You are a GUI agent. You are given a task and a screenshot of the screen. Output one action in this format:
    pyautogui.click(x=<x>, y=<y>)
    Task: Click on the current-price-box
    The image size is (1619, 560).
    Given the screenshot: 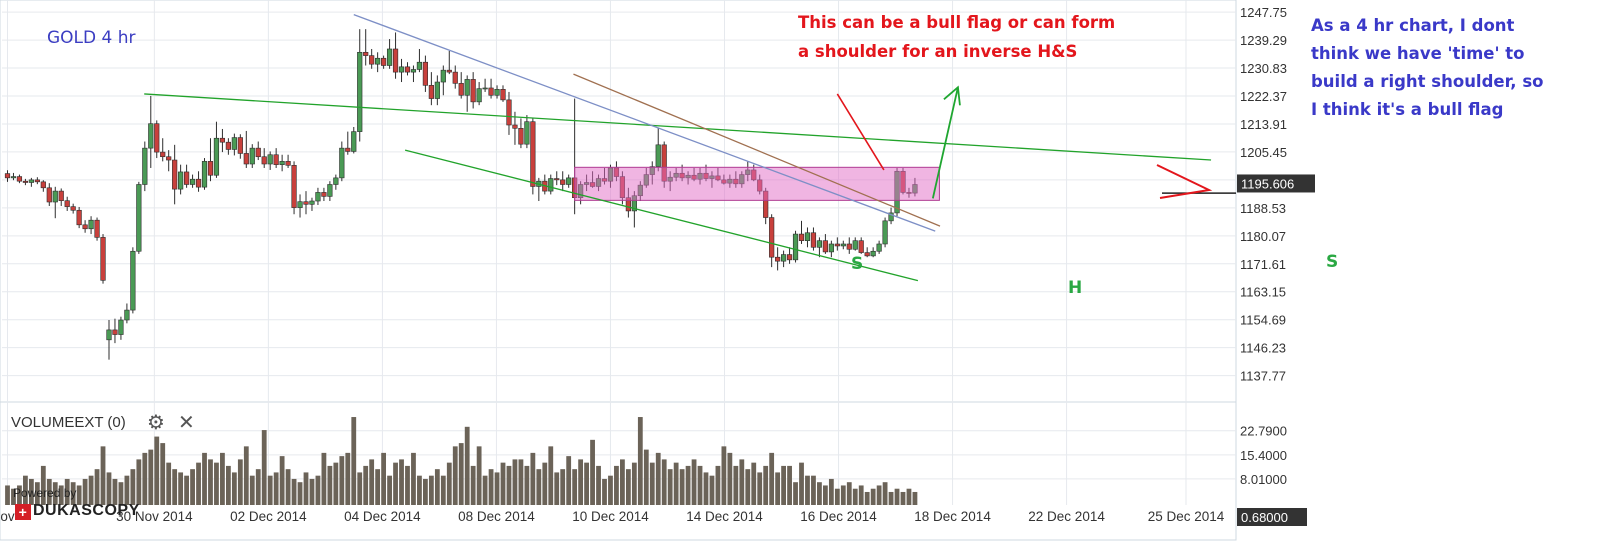 What is the action you would take?
    pyautogui.click(x=1276, y=183)
    